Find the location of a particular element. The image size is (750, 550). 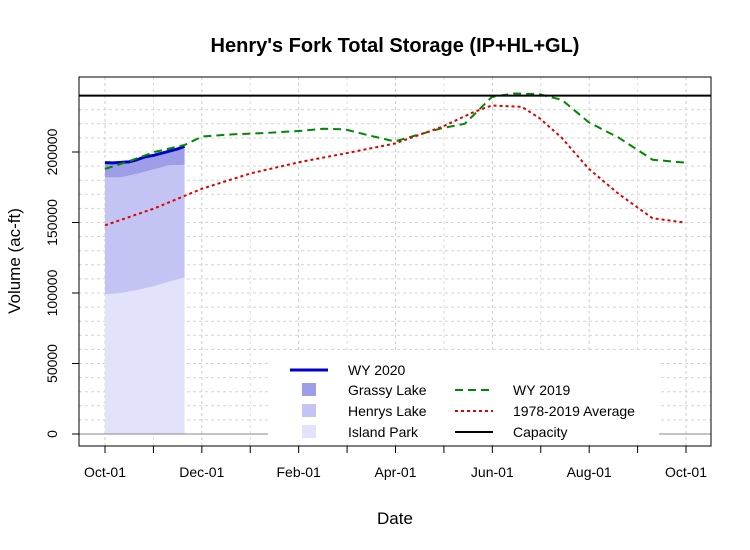

y-tick-label: 100000 is located at coordinates (52, 292).